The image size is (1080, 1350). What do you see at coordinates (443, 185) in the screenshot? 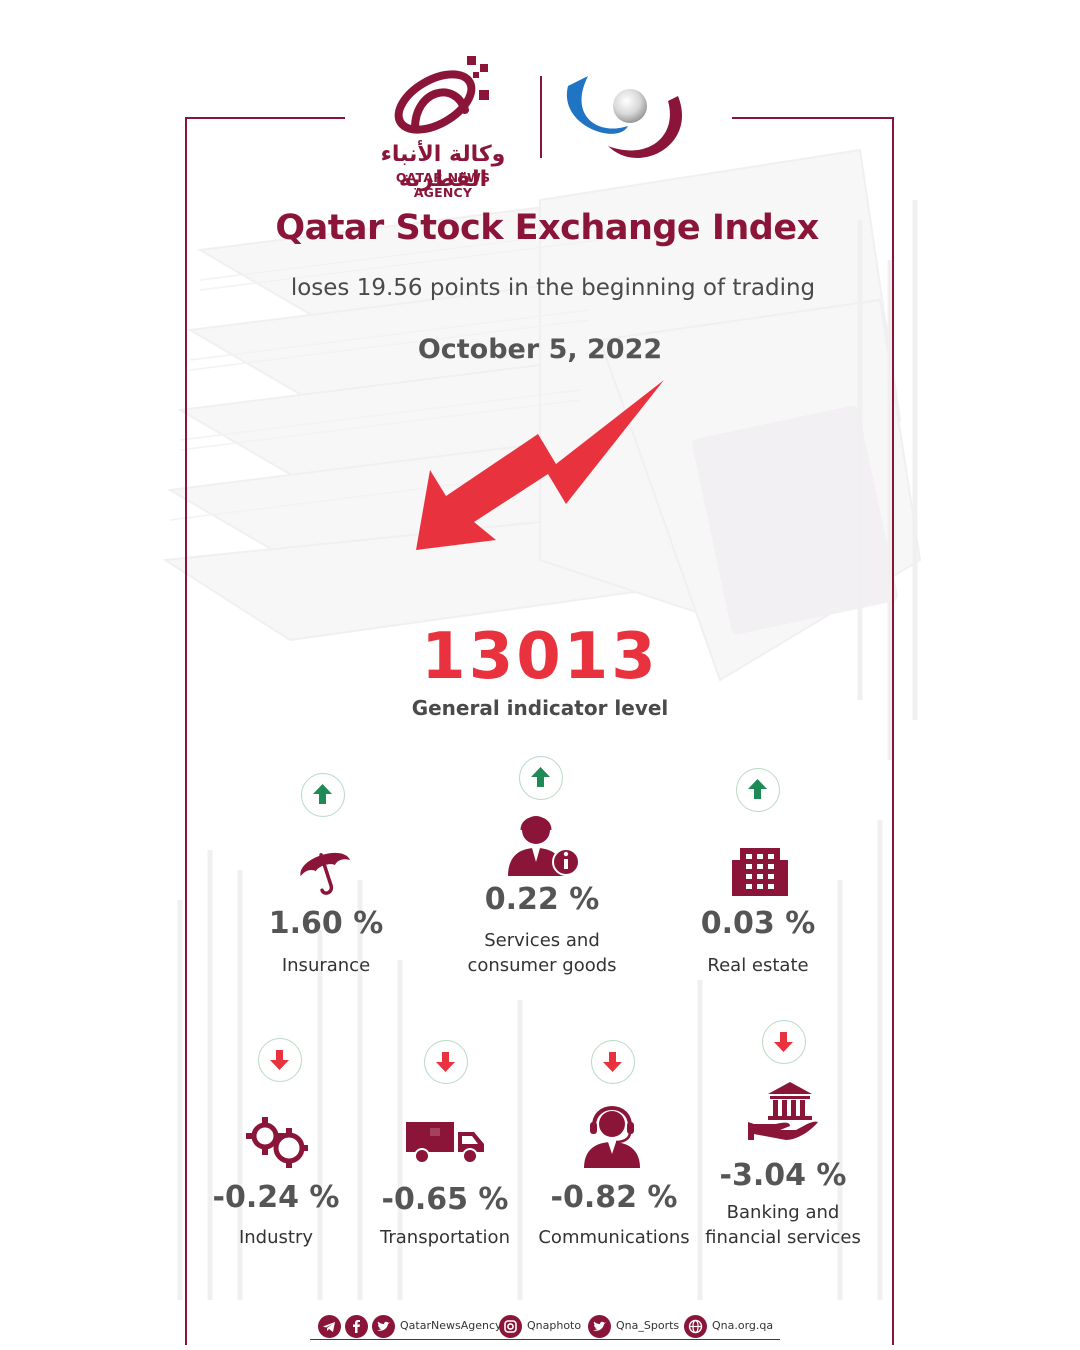
I see `qna-english-name: QATAR NEWS AGENCY` at bounding box center [443, 185].